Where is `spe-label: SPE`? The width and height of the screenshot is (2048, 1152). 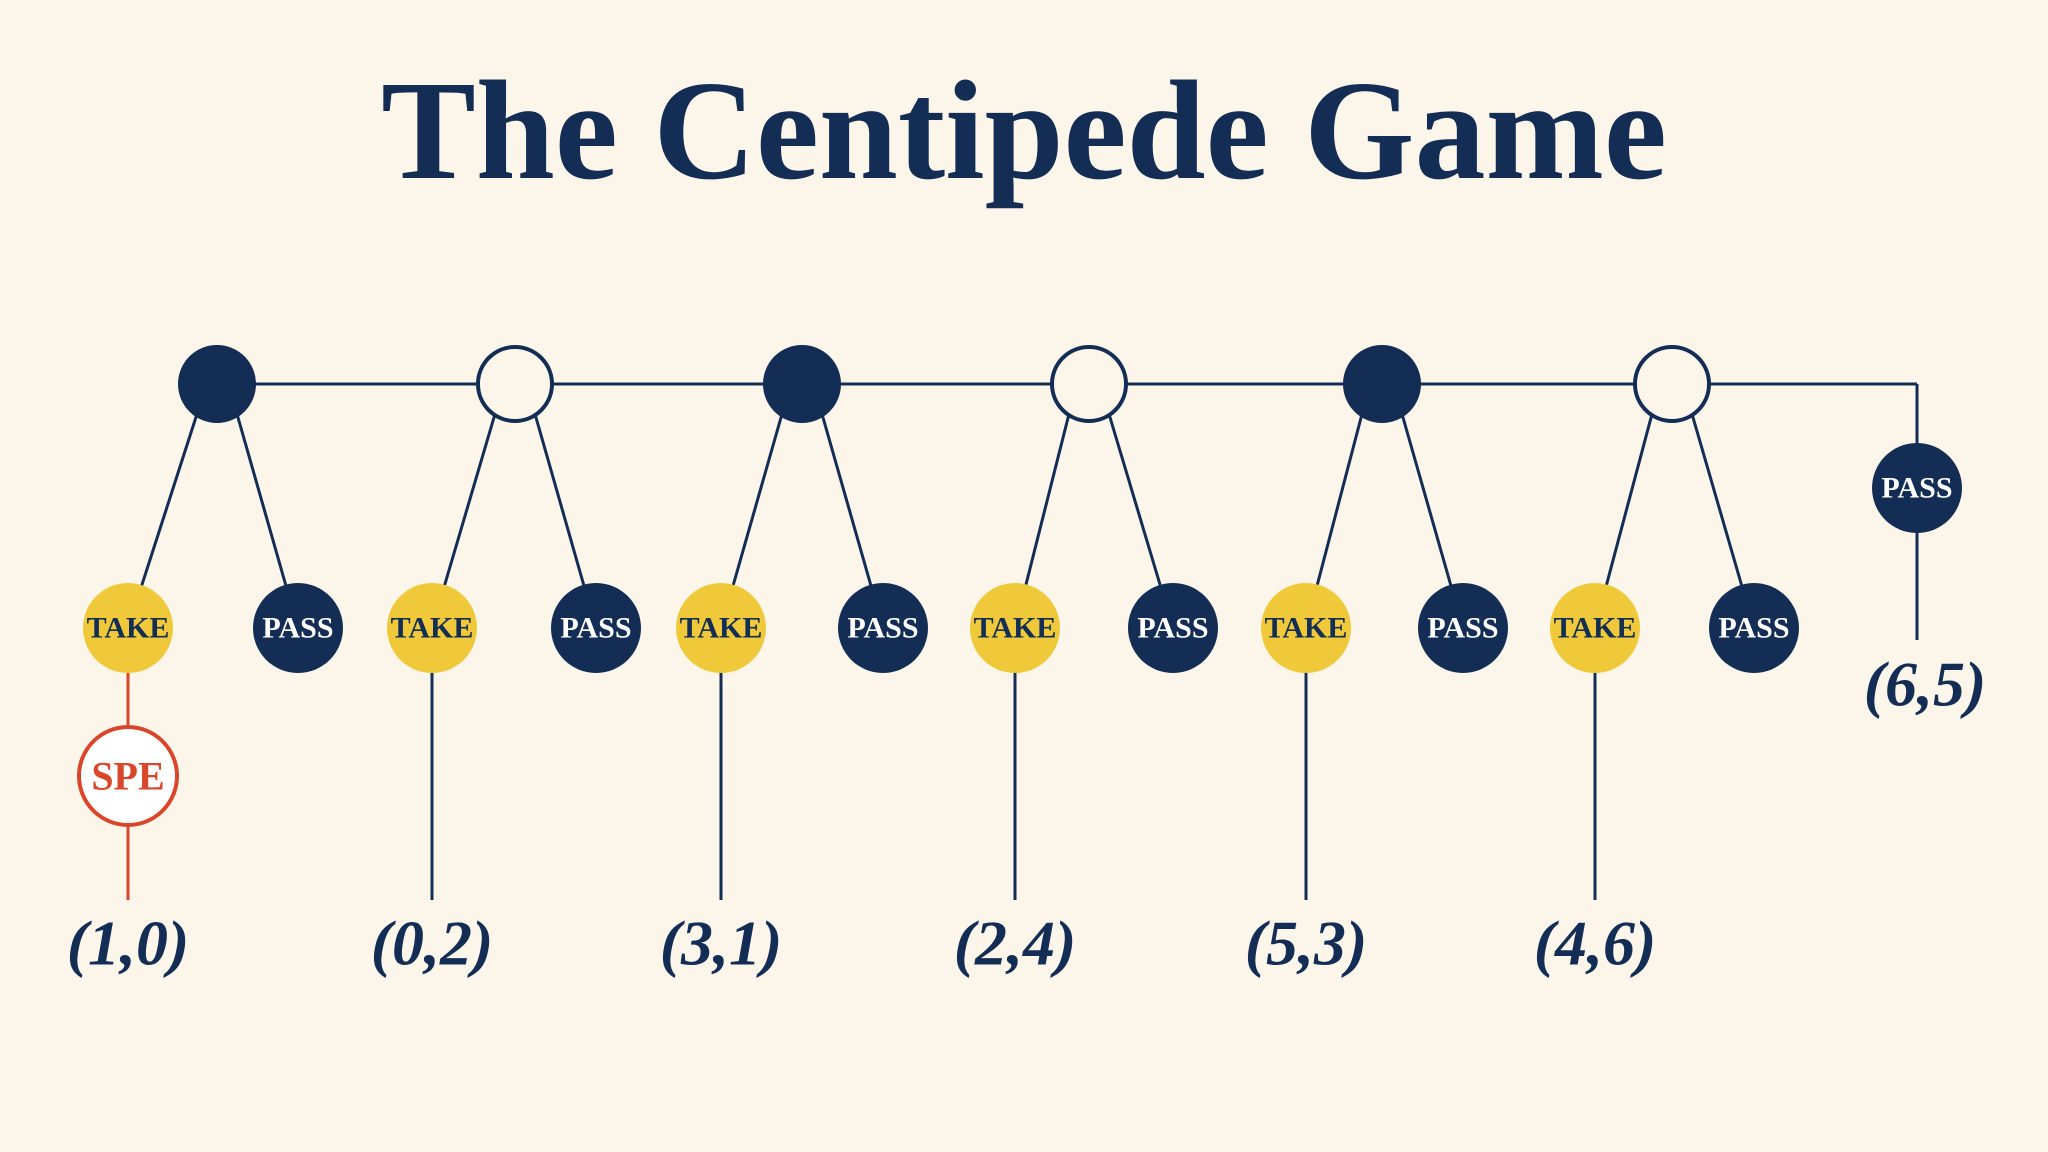
spe-label: SPE is located at coordinates (127, 776).